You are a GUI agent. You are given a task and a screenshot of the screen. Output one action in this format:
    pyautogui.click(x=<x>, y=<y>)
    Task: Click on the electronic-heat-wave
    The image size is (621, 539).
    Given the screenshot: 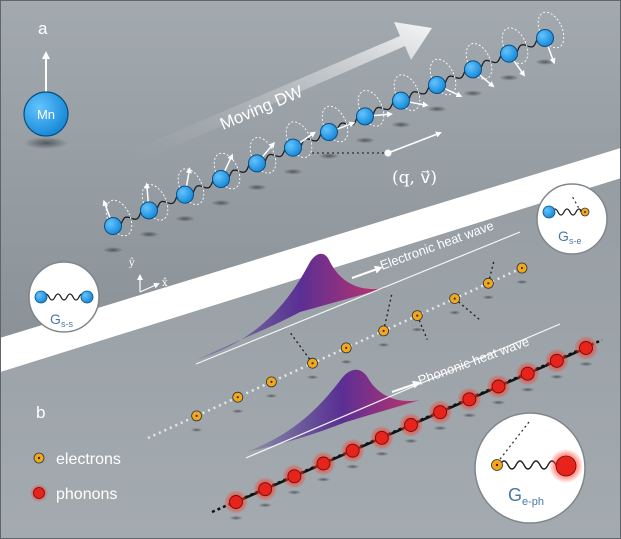 What is the action you would take?
    pyautogui.click(x=358, y=298)
    